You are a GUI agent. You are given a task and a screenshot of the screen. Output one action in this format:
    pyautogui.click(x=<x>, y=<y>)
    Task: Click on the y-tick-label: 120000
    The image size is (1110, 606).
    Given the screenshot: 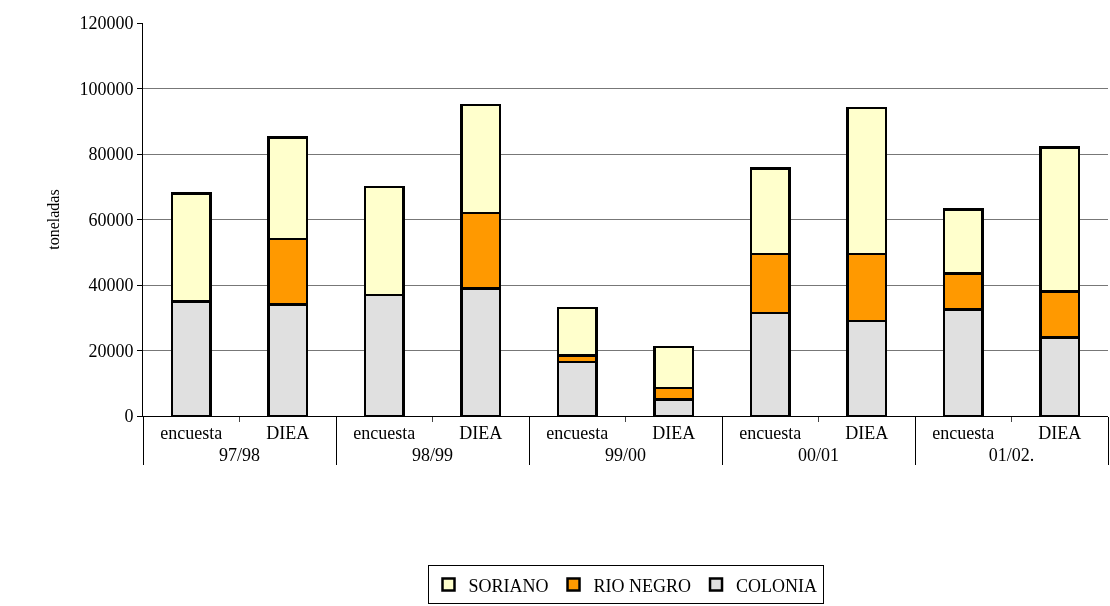 What is the action you would take?
    pyautogui.click(x=106, y=23)
    